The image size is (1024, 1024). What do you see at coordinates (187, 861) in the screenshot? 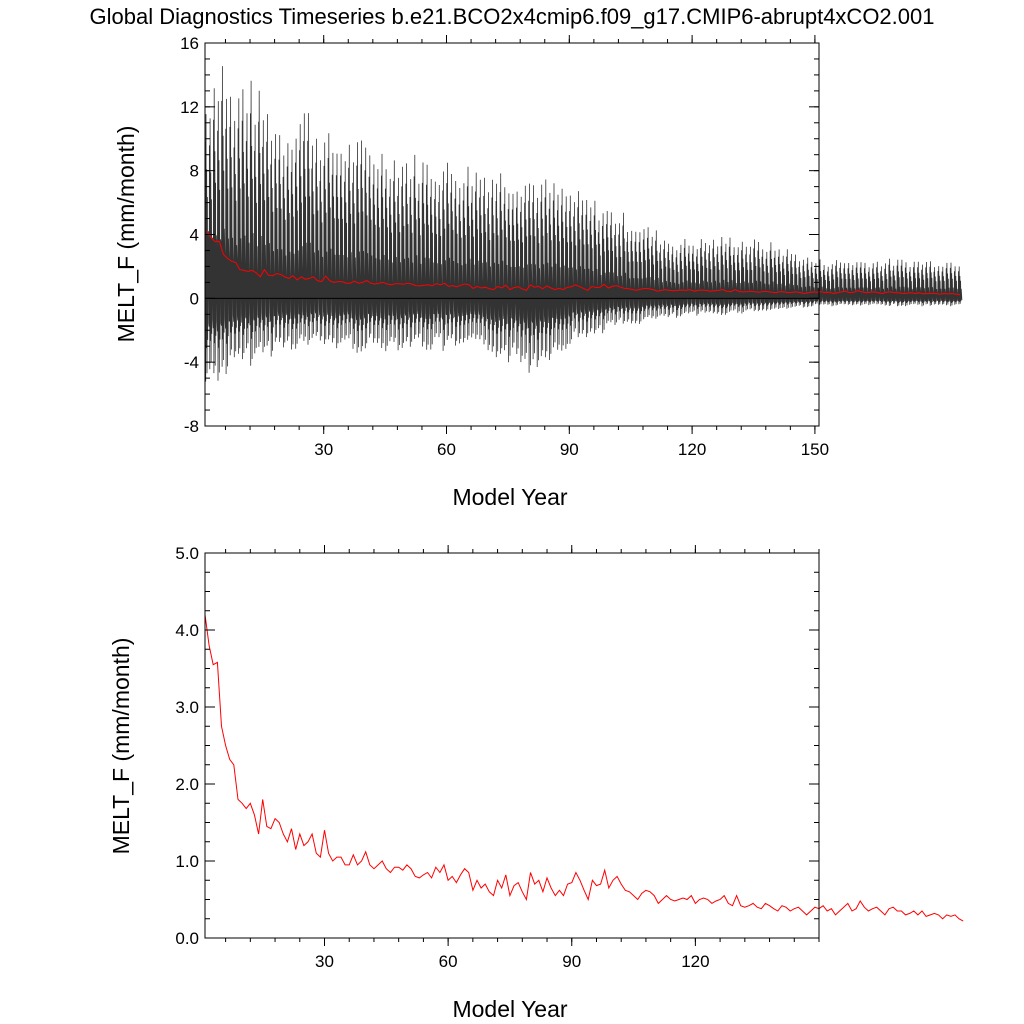
I see `bottom-y-tick-label: 1.0` at bounding box center [187, 861].